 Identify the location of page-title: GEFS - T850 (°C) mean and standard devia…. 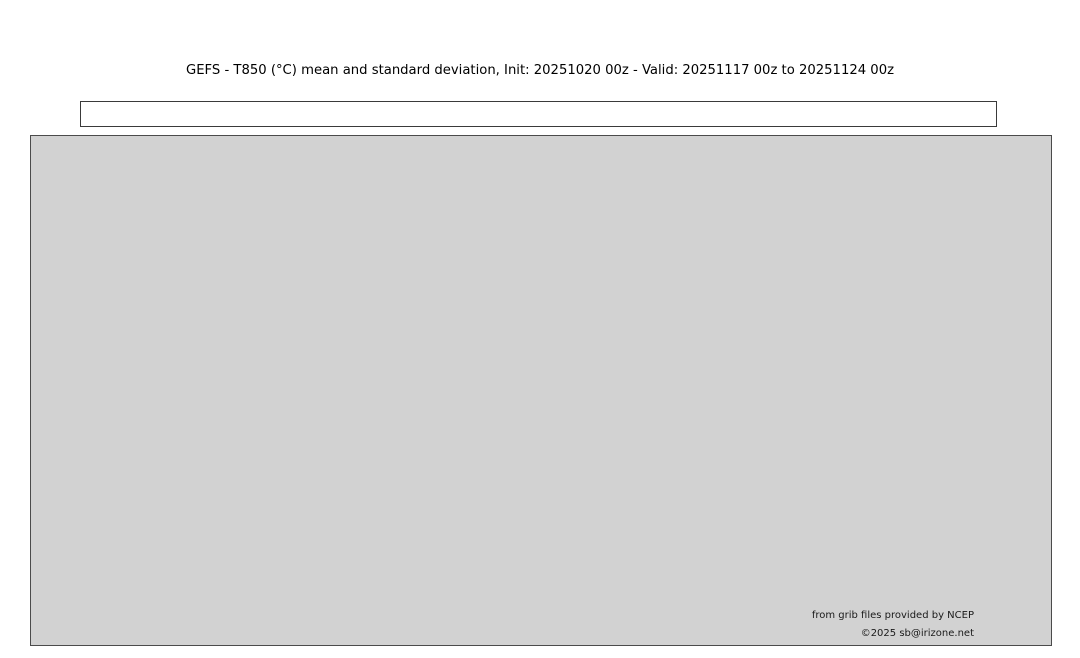
(540, 70).